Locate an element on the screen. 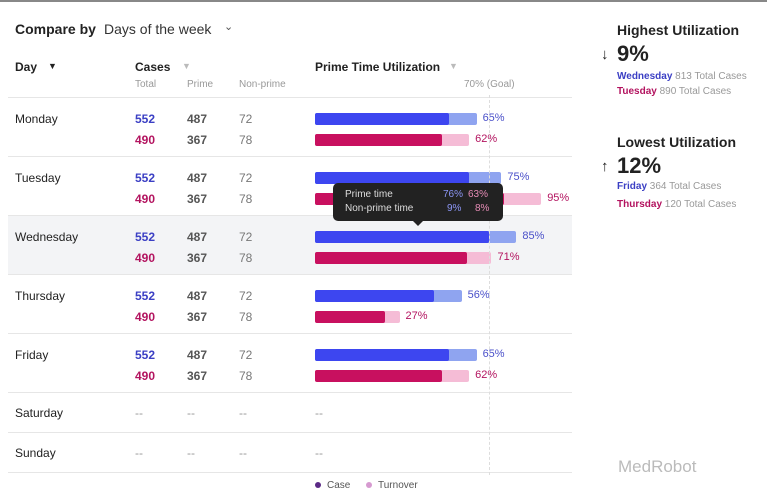 This screenshot has height=499, width=767. highest-text1: 813 Total Cases is located at coordinates (711, 76).